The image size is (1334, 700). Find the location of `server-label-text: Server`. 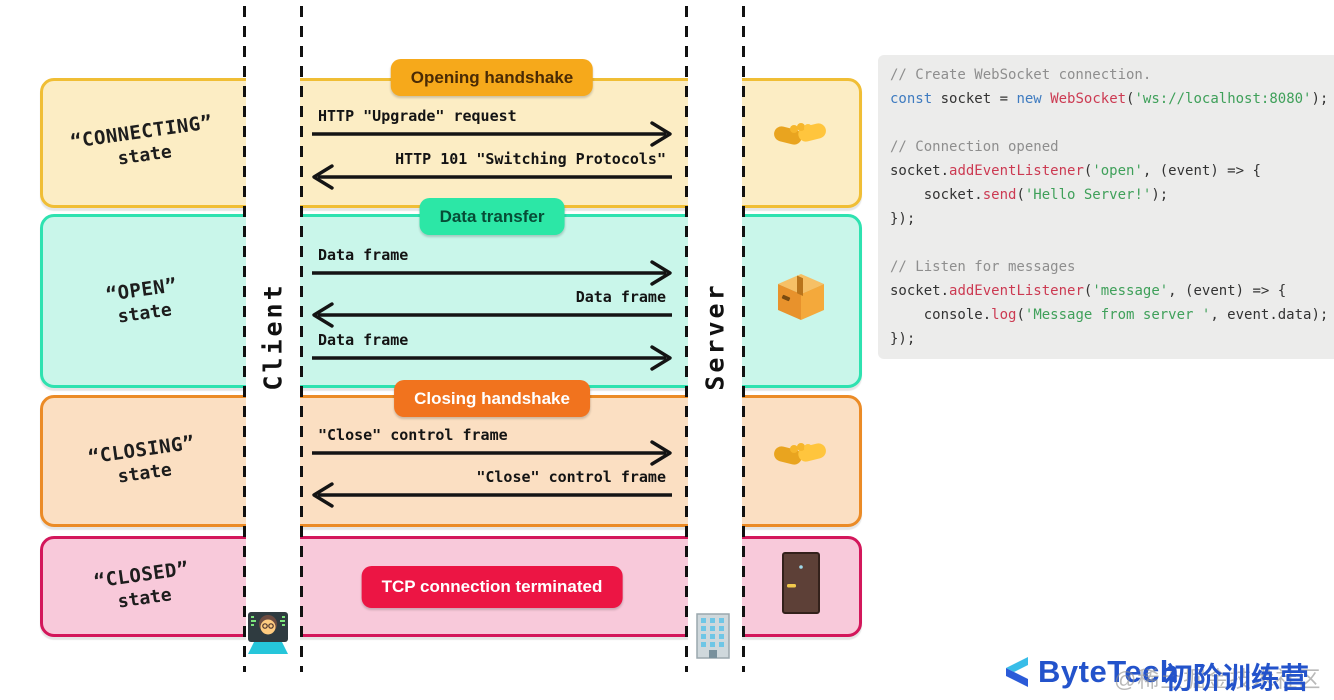

server-label-text: Server is located at coordinates (715, 336).